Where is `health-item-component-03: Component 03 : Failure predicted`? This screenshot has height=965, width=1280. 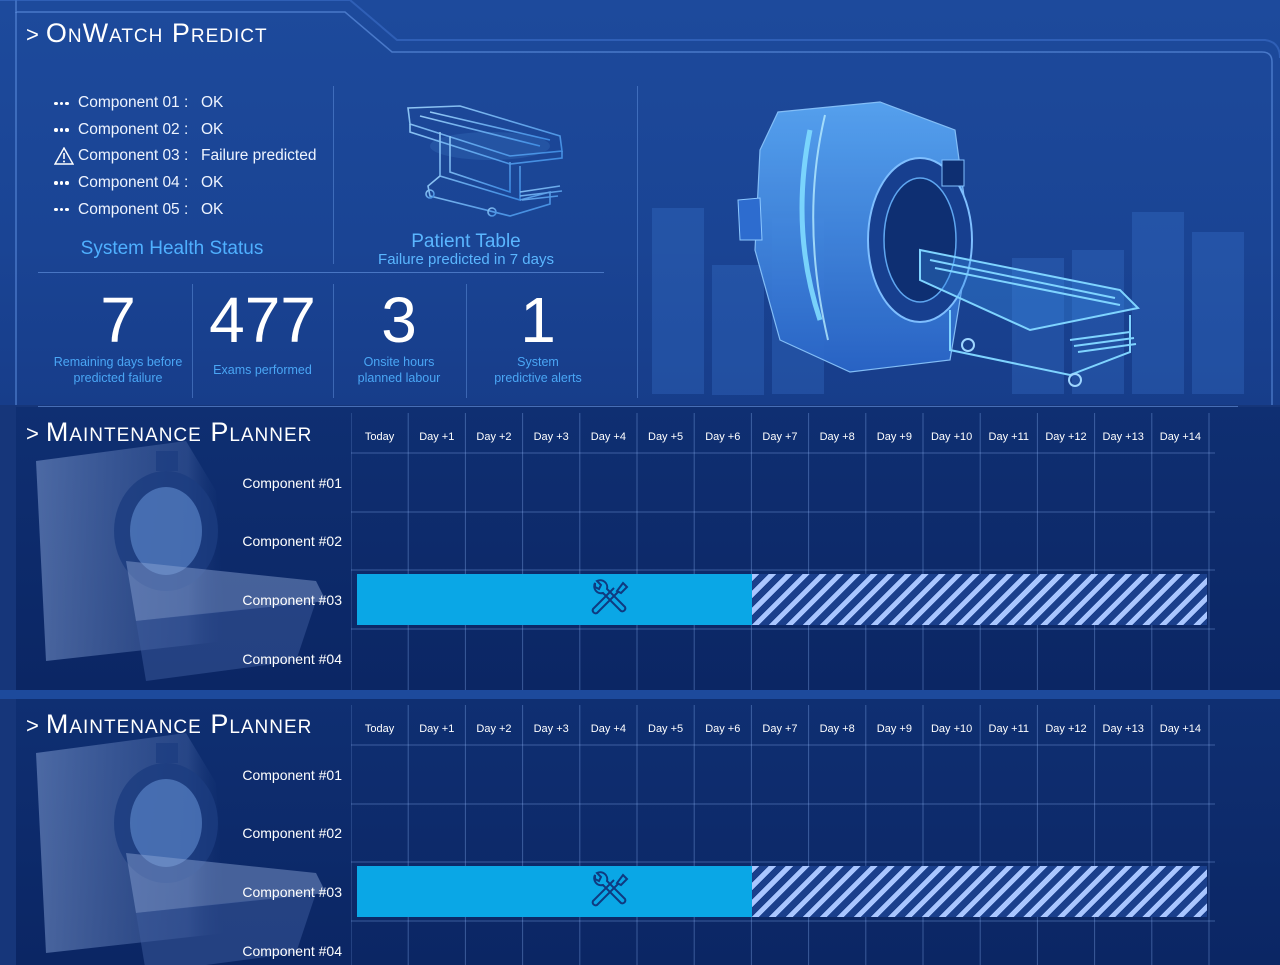 health-item-component-03: Component 03 : Failure predicted is located at coordinates (194, 156).